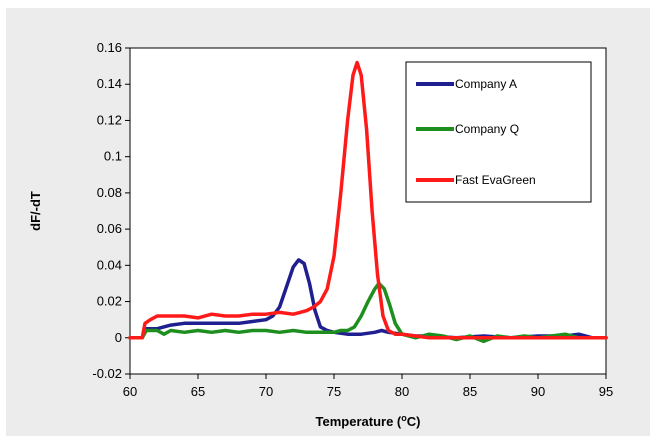 Image resolution: width=656 pixels, height=440 pixels. Describe the element at coordinates (109, 47) in the screenshot. I see `y-tick-label: 0.16` at that location.